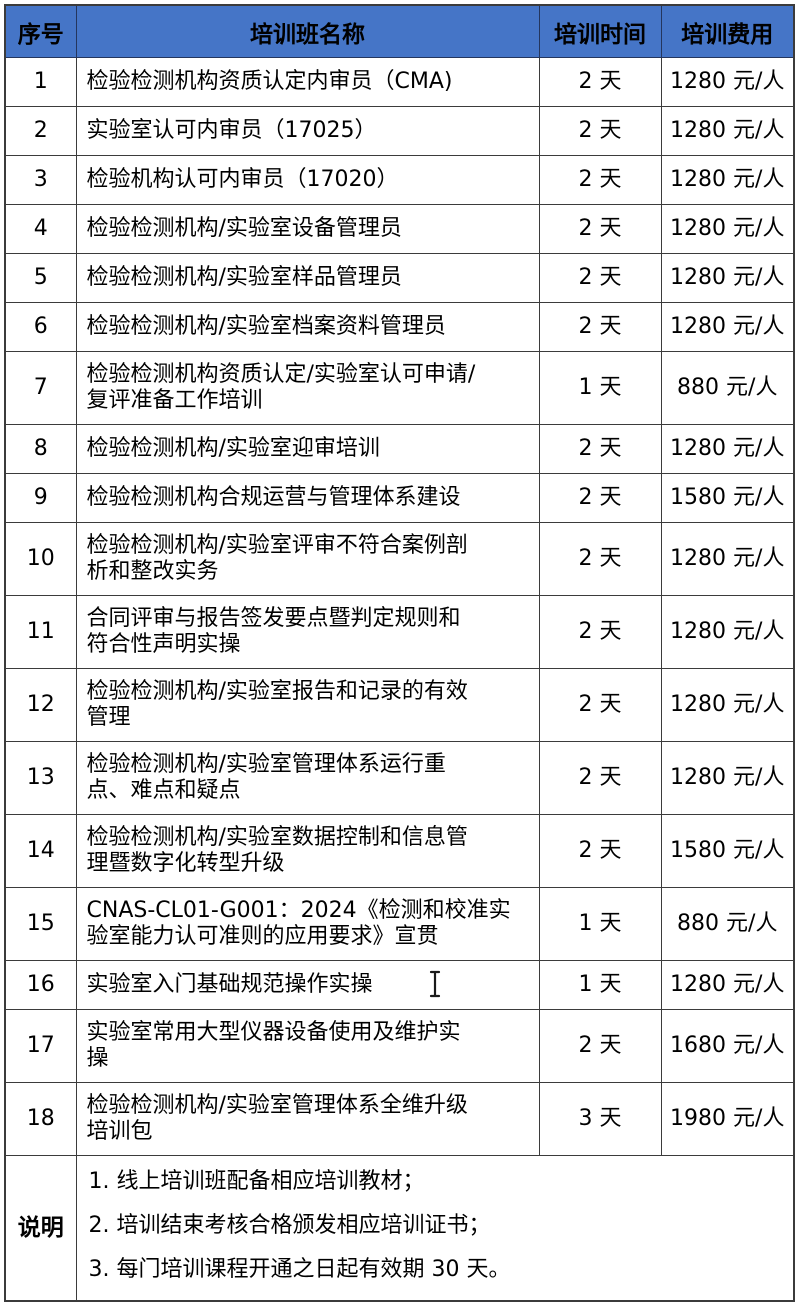 This screenshot has height=1302, width=800. Describe the element at coordinates (299, 1269) in the screenshot. I see `note-line-3: 3. 每门培训课程开通之日起有效期 30 天。` at that location.